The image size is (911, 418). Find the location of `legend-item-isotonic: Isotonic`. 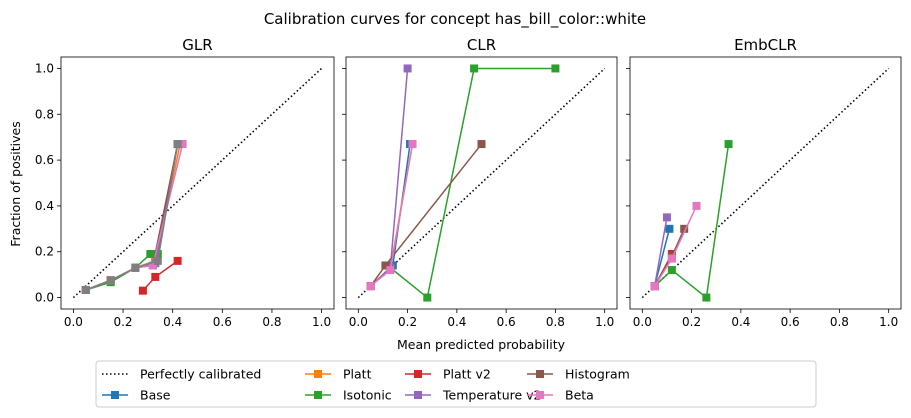

legend-item-isotonic: Isotonic is located at coordinates (348, 395).